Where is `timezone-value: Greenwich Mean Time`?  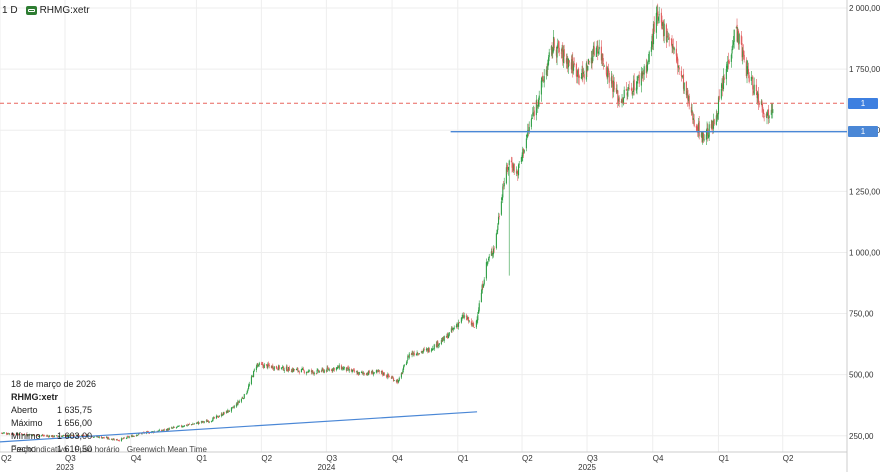
timezone-value: Greenwich Mean Time is located at coordinates (166, 449).